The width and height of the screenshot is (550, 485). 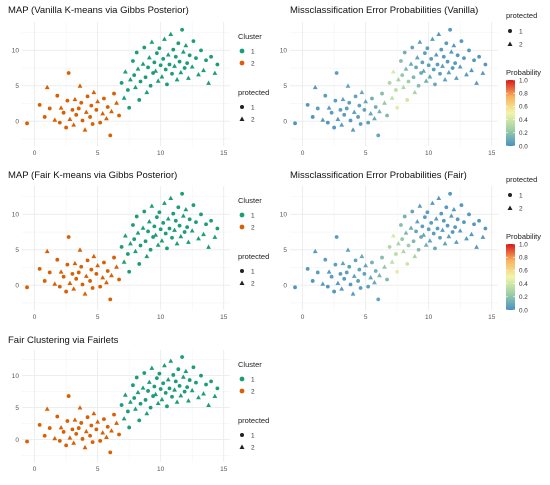 I want to click on legend-label-cluster: 1, so click(x=253, y=380).